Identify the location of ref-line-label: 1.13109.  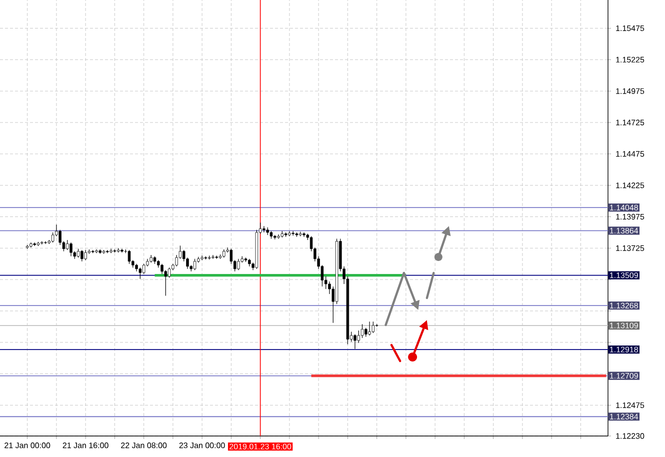
(624, 325).